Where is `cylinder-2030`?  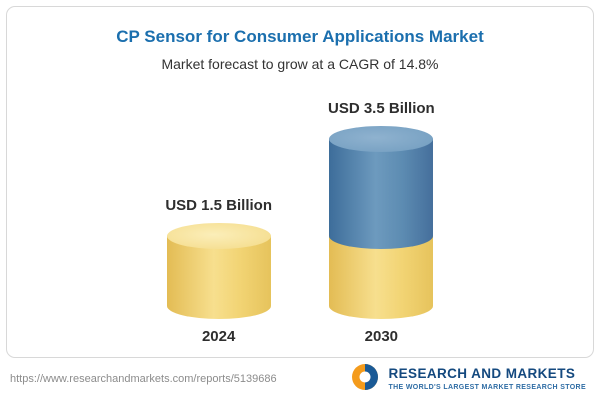 cylinder-2030 is located at coordinates (381, 222).